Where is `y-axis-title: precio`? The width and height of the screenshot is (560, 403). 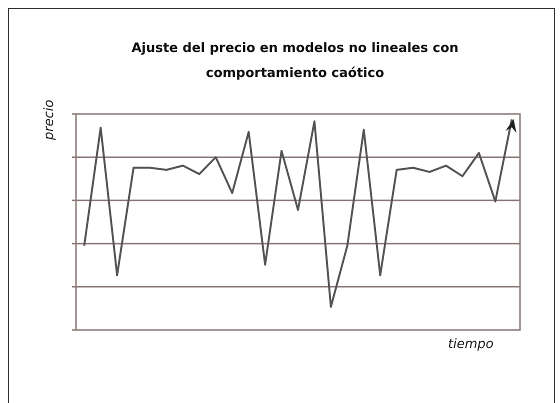 y-axis-title: precio is located at coordinates (49, 120).